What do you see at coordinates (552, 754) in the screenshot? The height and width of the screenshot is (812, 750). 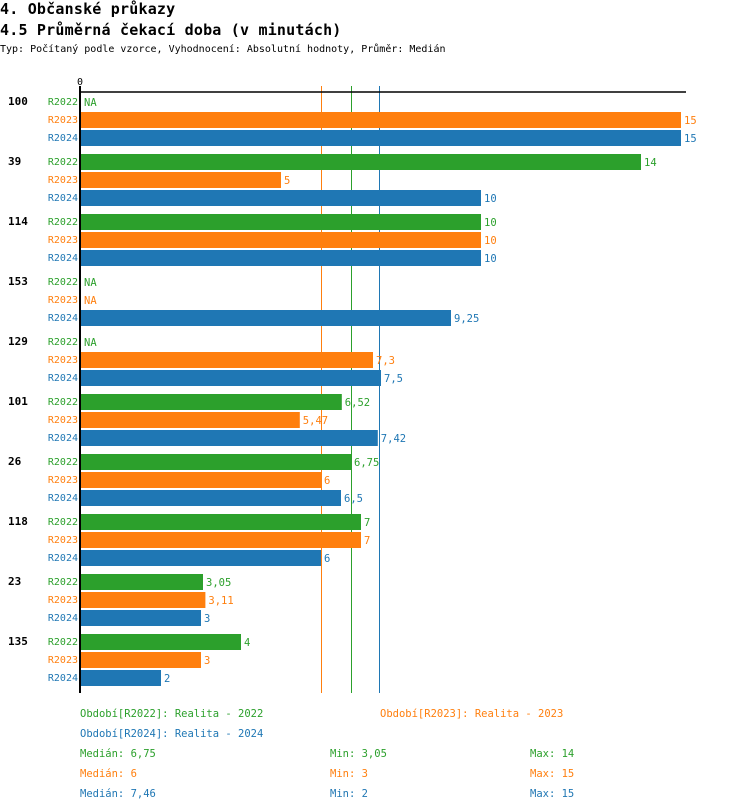 I see `stat-max-r2022: Max: 14` at bounding box center [552, 754].